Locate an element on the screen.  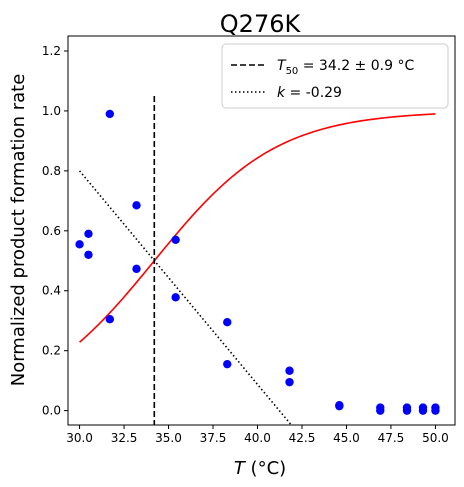
y-tick-label: 1.0 is located at coordinates (51, 111).